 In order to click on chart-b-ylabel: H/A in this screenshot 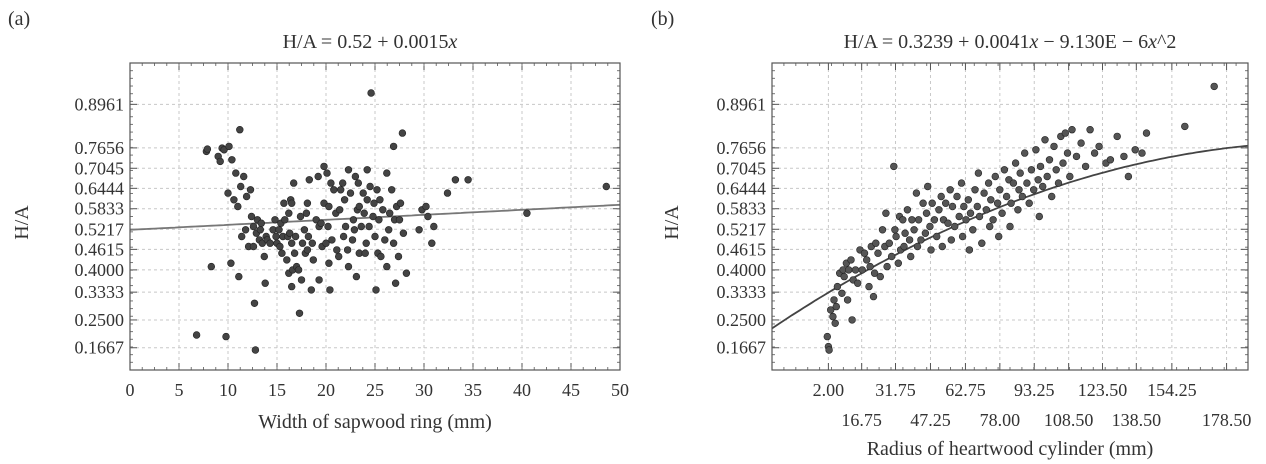, I will do `click(672, 222)`.